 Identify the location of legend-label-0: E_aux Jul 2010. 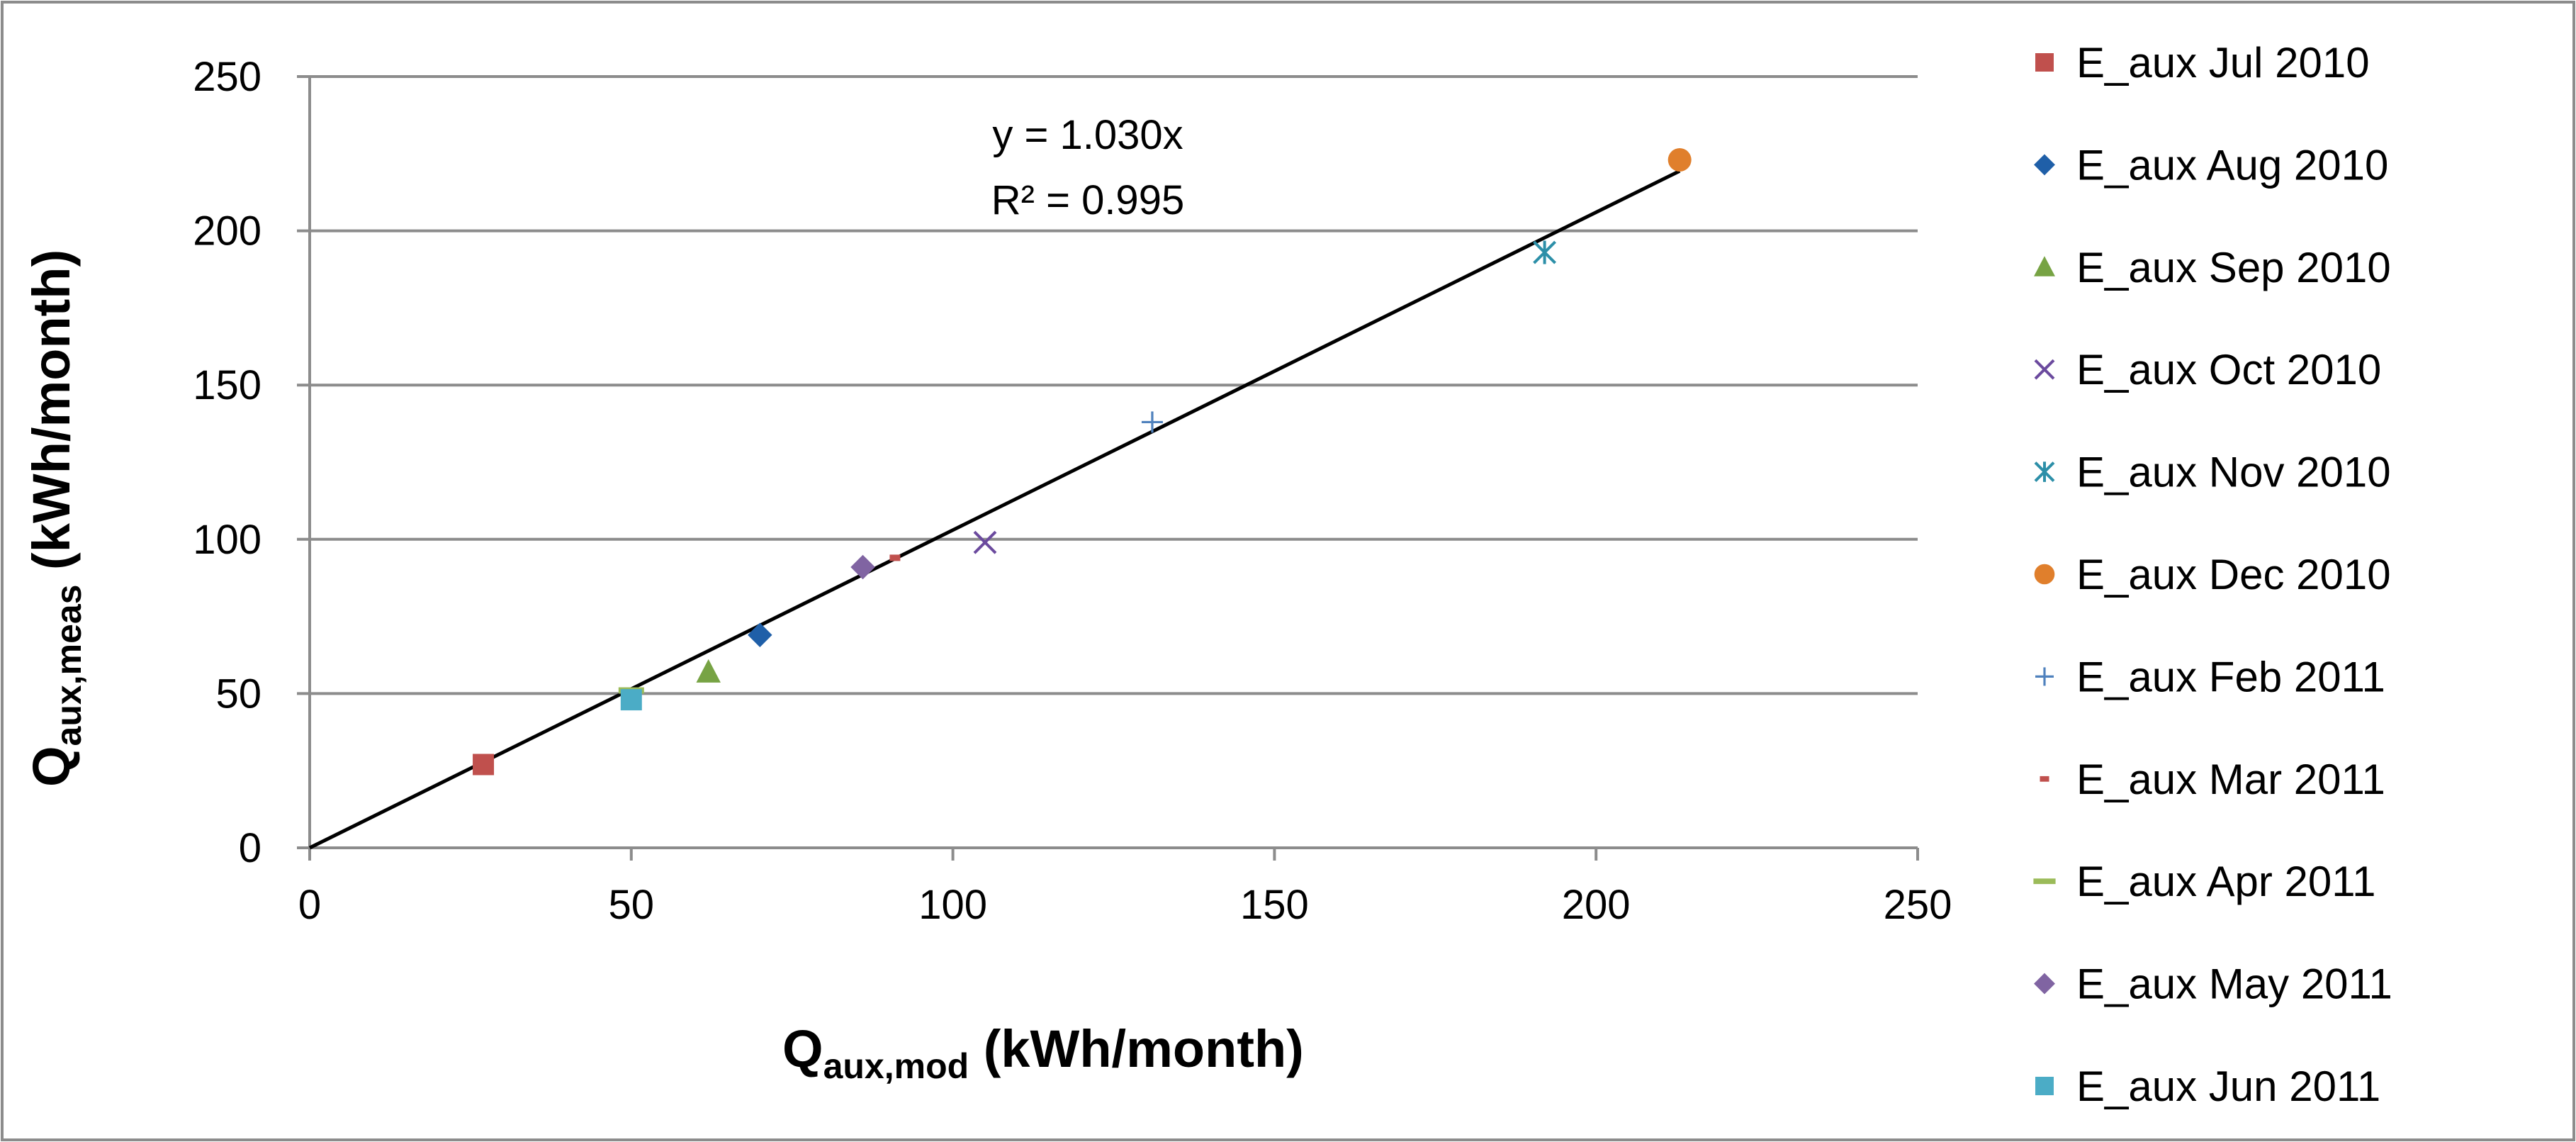
(2223, 62).